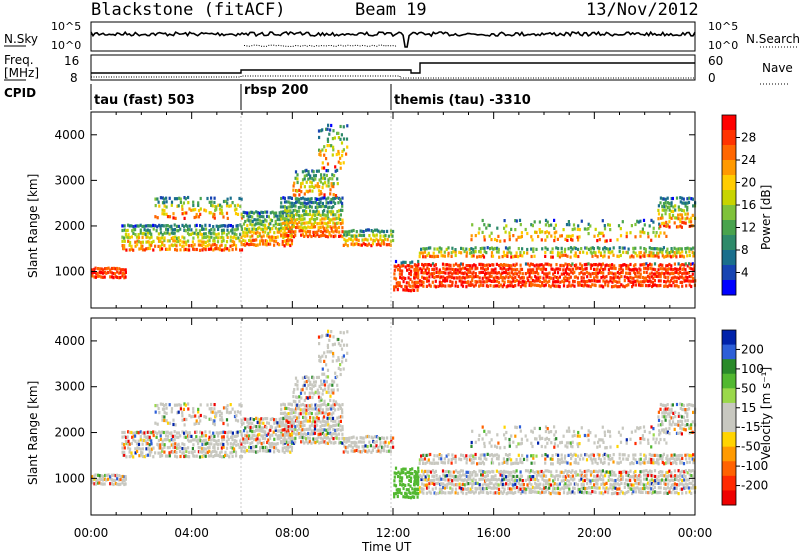 This screenshot has width=800, height=554. Describe the element at coordinates (621, 266) in the screenshot. I see `power-cell-1949` at that location.